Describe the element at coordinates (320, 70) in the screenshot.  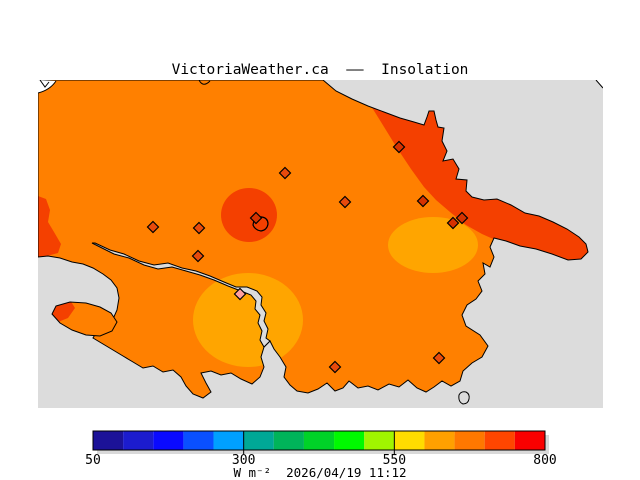
I see `page-title: VictoriaWeather.ca —— Insolation` at that location.